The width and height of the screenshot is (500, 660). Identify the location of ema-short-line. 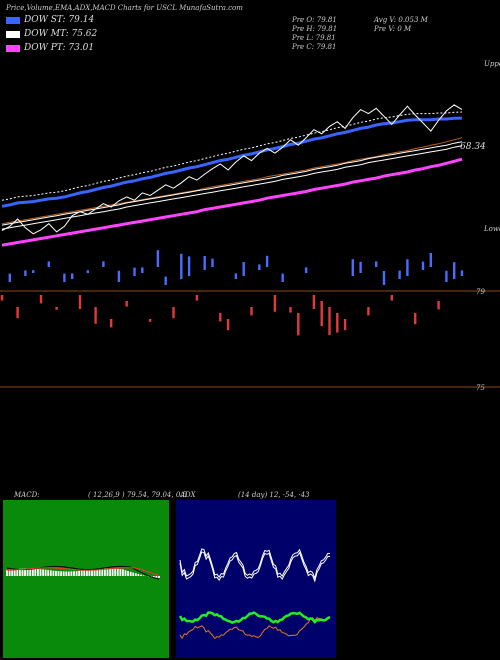
(232, 156).